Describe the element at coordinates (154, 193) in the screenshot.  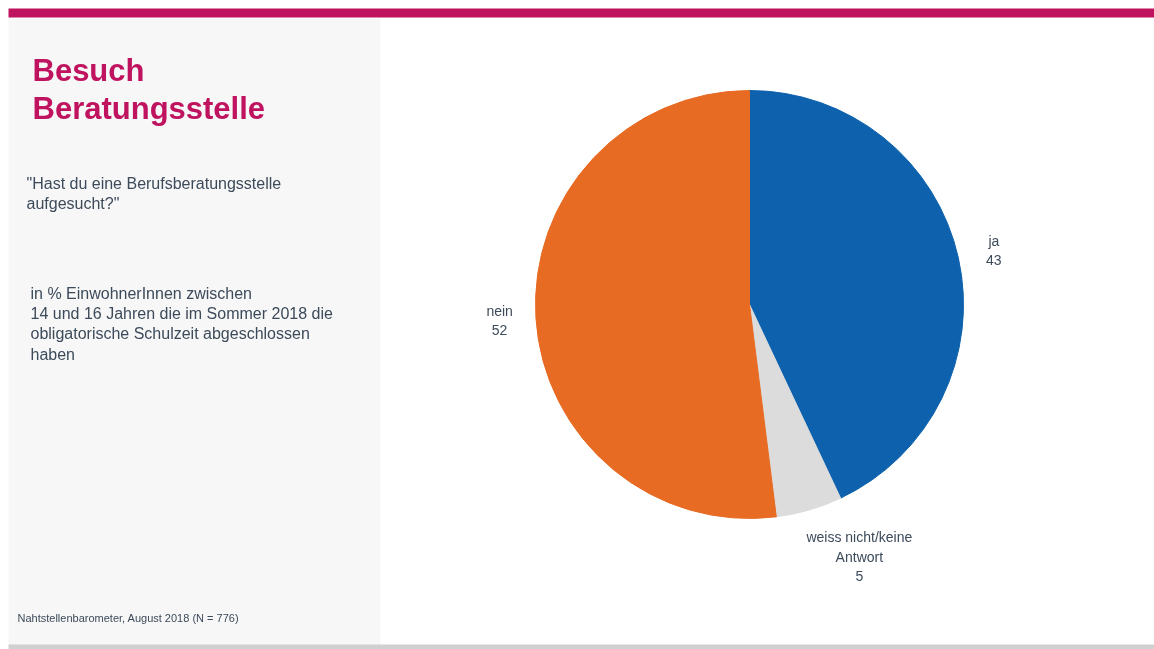
I see `text: "Hast du eine Berufsberatungsstelle aufgesucht?"` at that location.